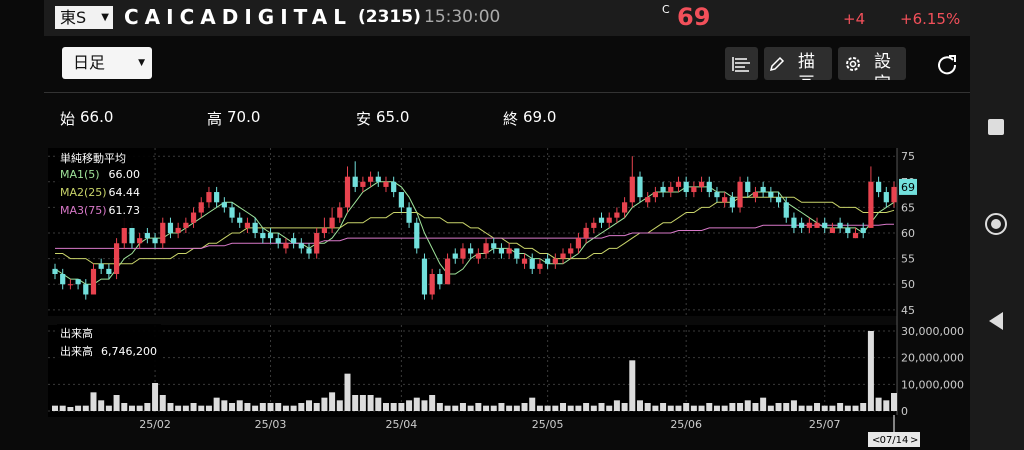 The height and width of the screenshot is (450, 1024). I want to click on navigation-bar, so click(997, 225).